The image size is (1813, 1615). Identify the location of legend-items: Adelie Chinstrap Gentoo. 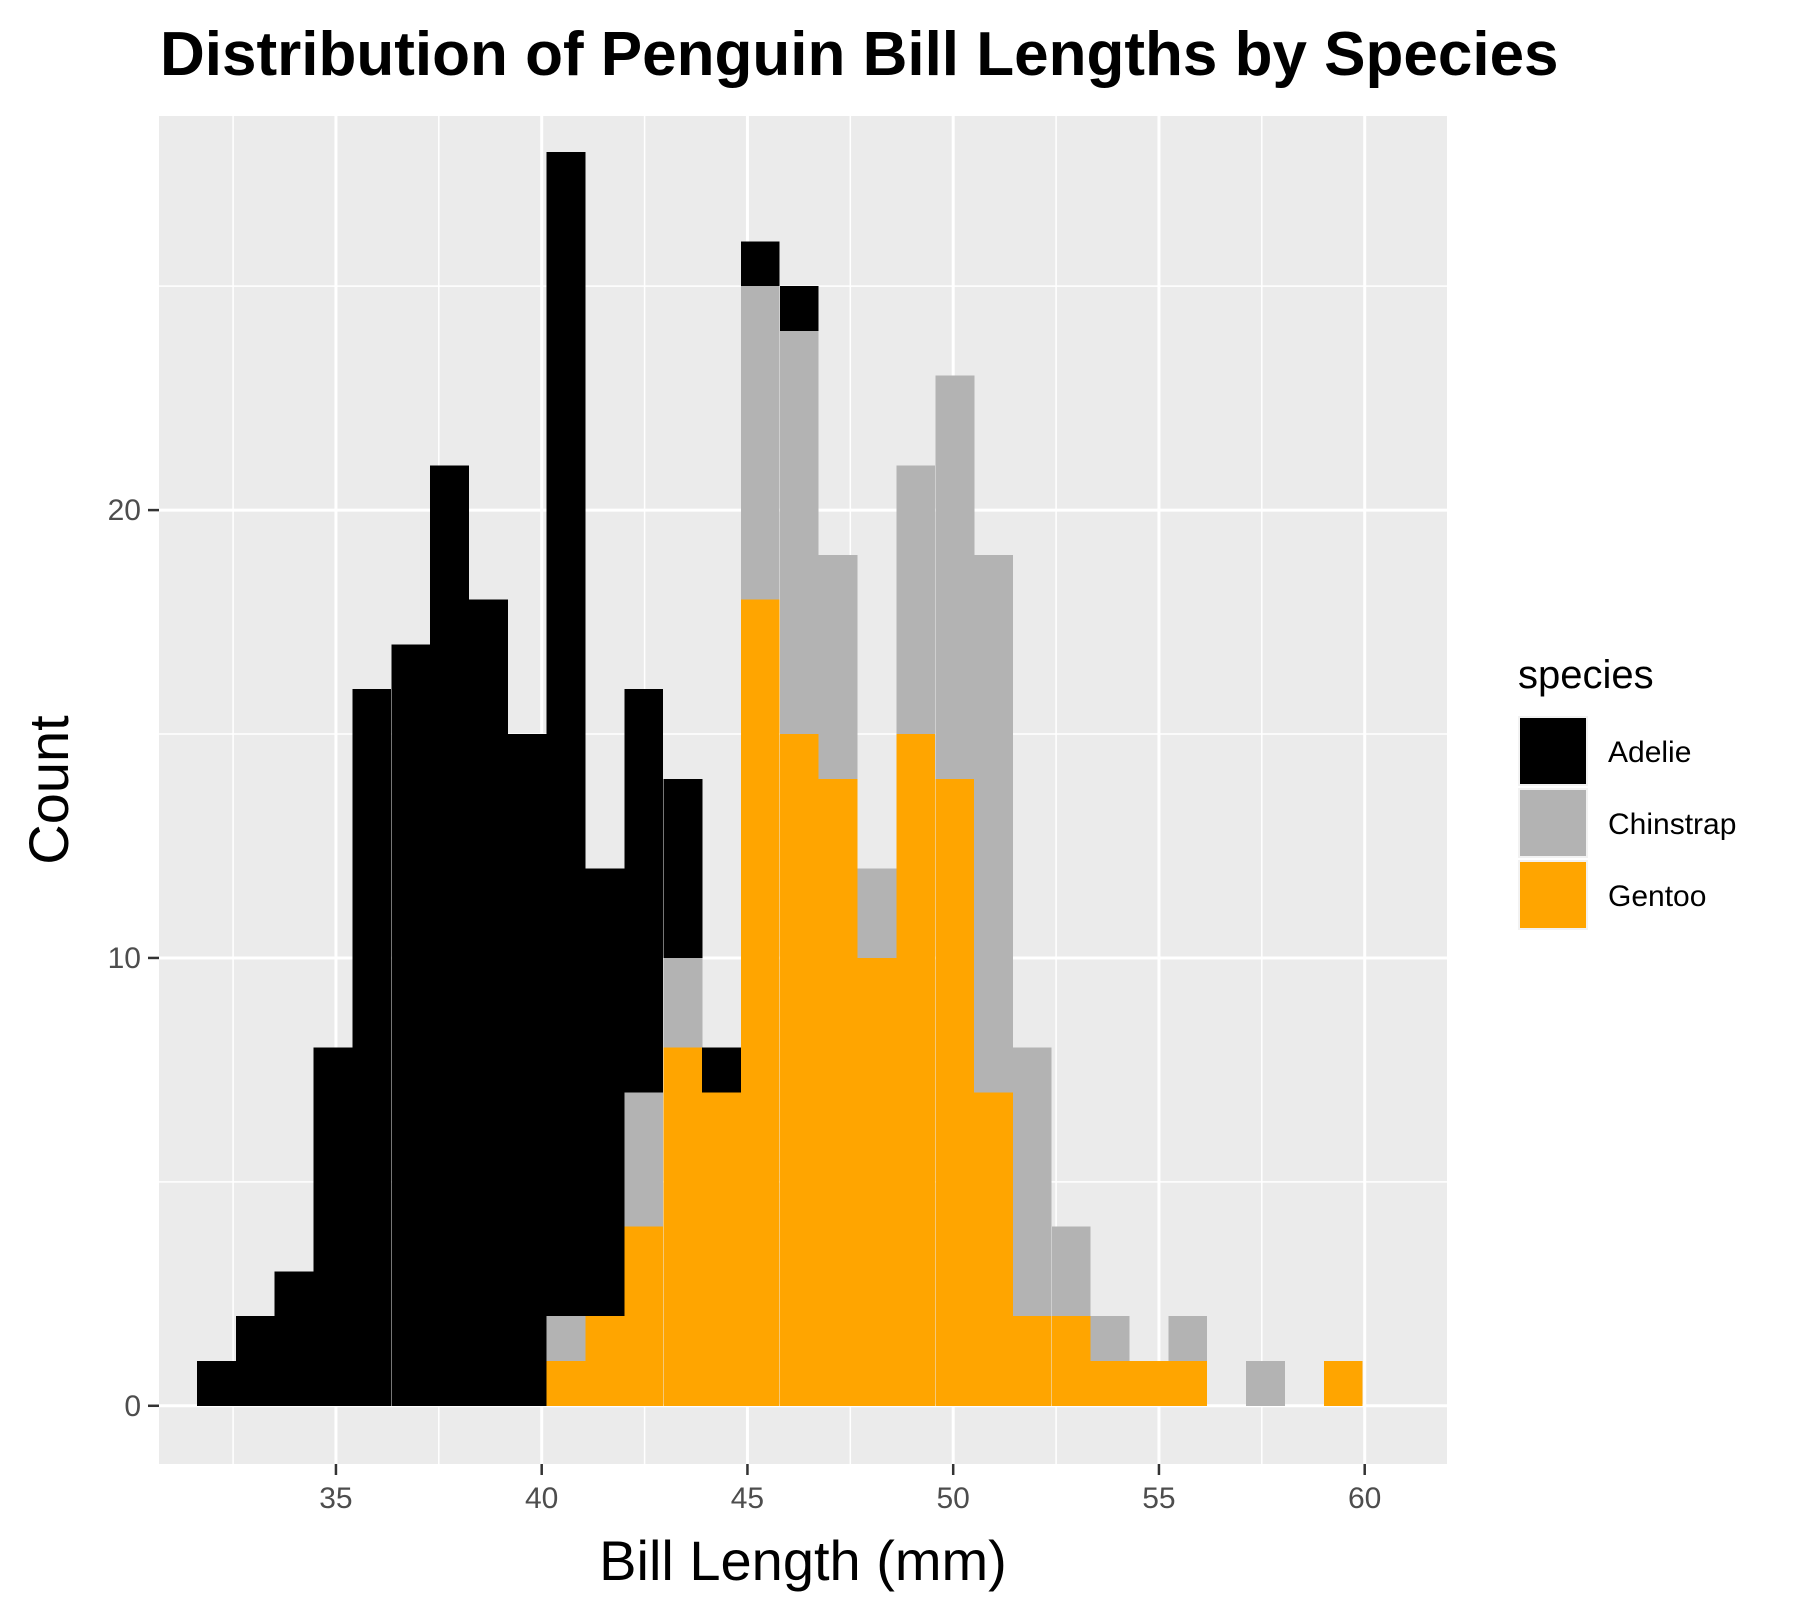
(1627, 823).